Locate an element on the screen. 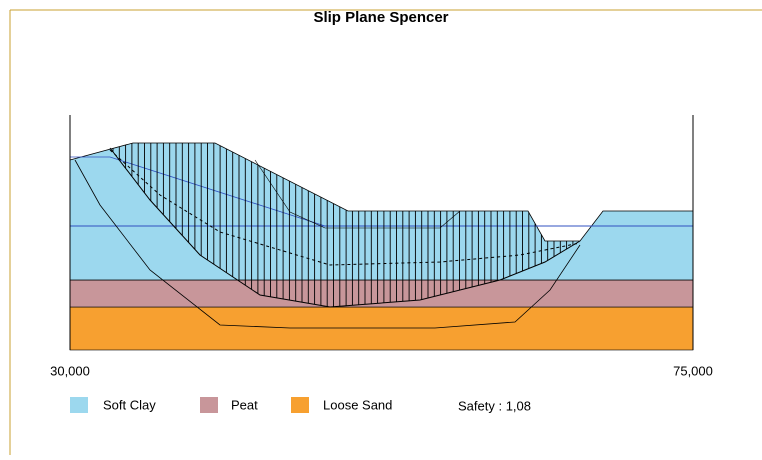  legend-label: Peat is located at coordinates (244, 404).